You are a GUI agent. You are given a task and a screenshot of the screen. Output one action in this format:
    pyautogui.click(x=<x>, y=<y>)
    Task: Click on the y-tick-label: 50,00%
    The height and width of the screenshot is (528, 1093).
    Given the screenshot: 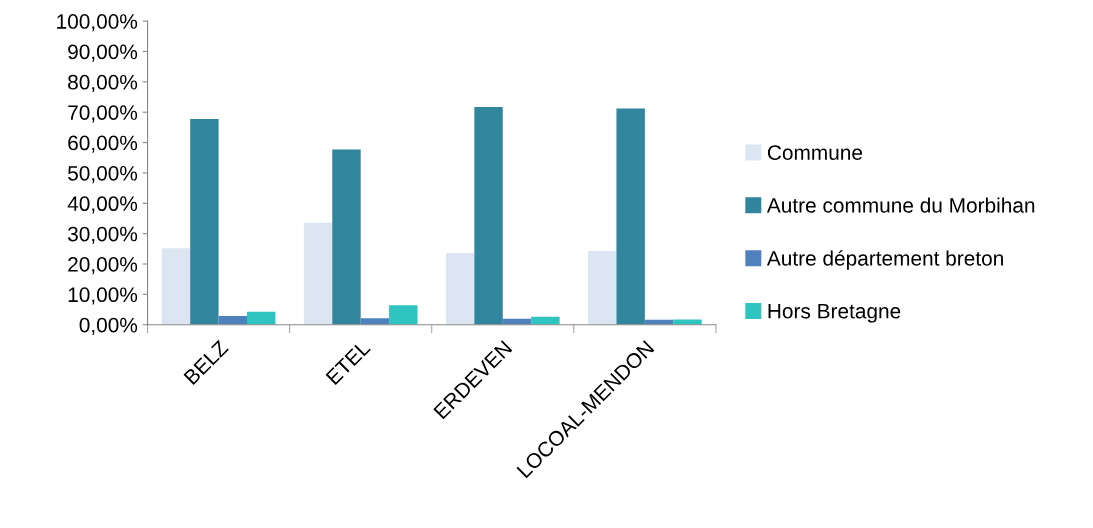 What is the action you would take?
    pyautogui.click(x=103, y=174)
    